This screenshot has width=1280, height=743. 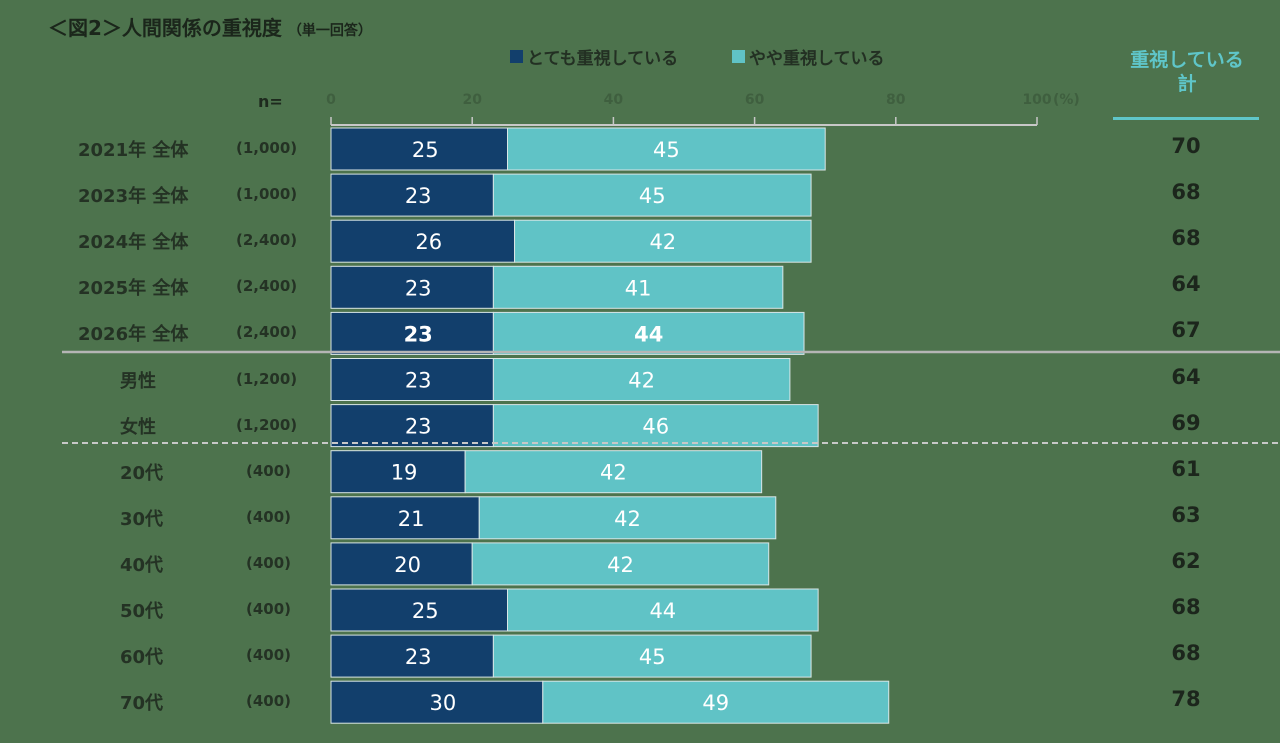 What do you see at coordinates (516, 56) in the screenshot?
I see `legend-swatch-very` at bounding box center [516, 56].